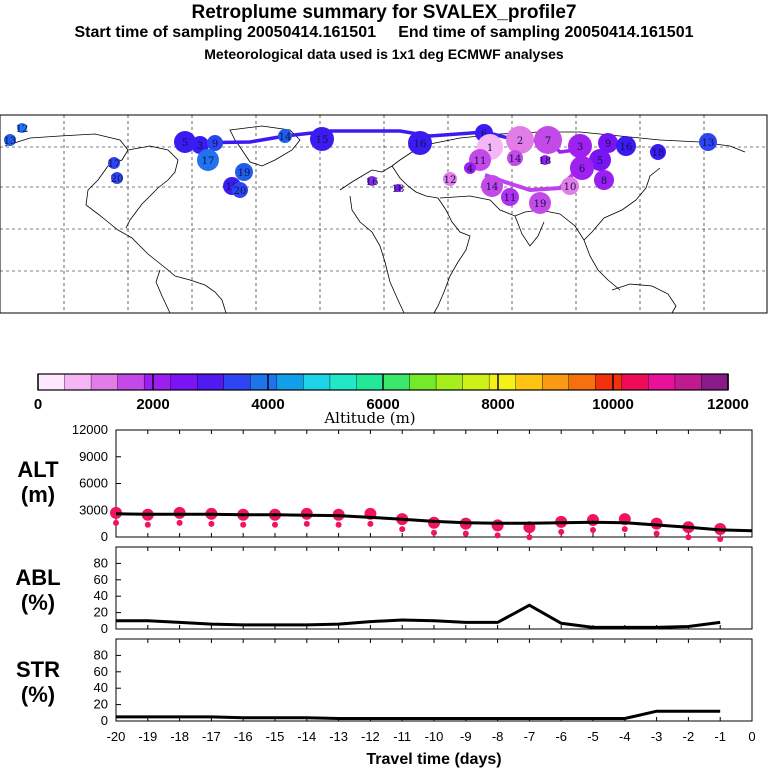 The image size is (768, 768). I want to click on x-tick-label: -1, so click(720, 736).